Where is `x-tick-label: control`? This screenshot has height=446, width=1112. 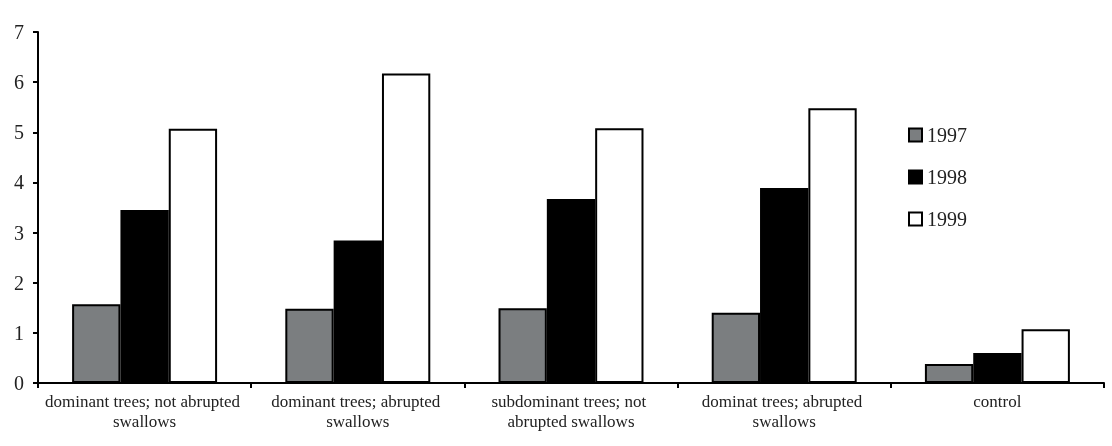 x-tick-label: control is located at coordinates (997, 401).